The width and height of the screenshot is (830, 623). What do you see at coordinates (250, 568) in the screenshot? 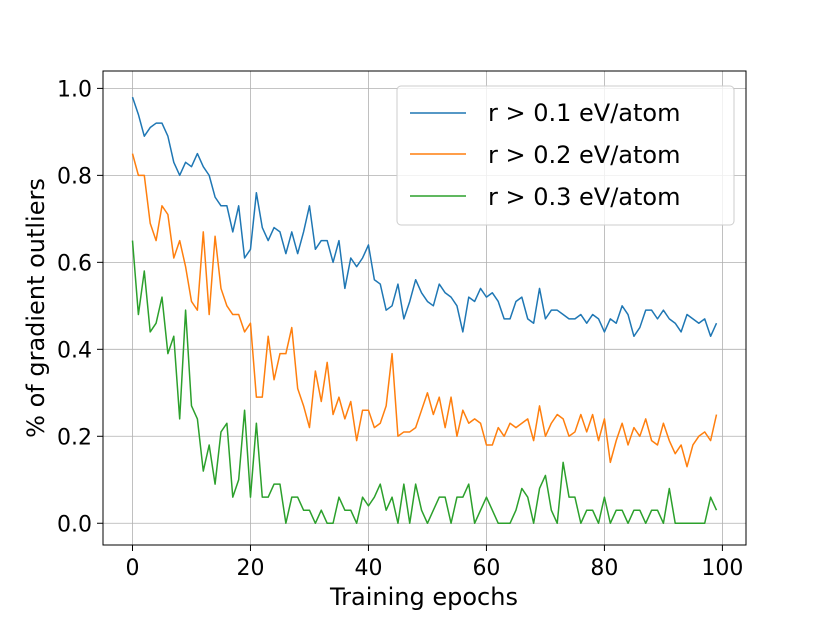
I see `x-tick-label: 20` at bounding box center [250, 568].